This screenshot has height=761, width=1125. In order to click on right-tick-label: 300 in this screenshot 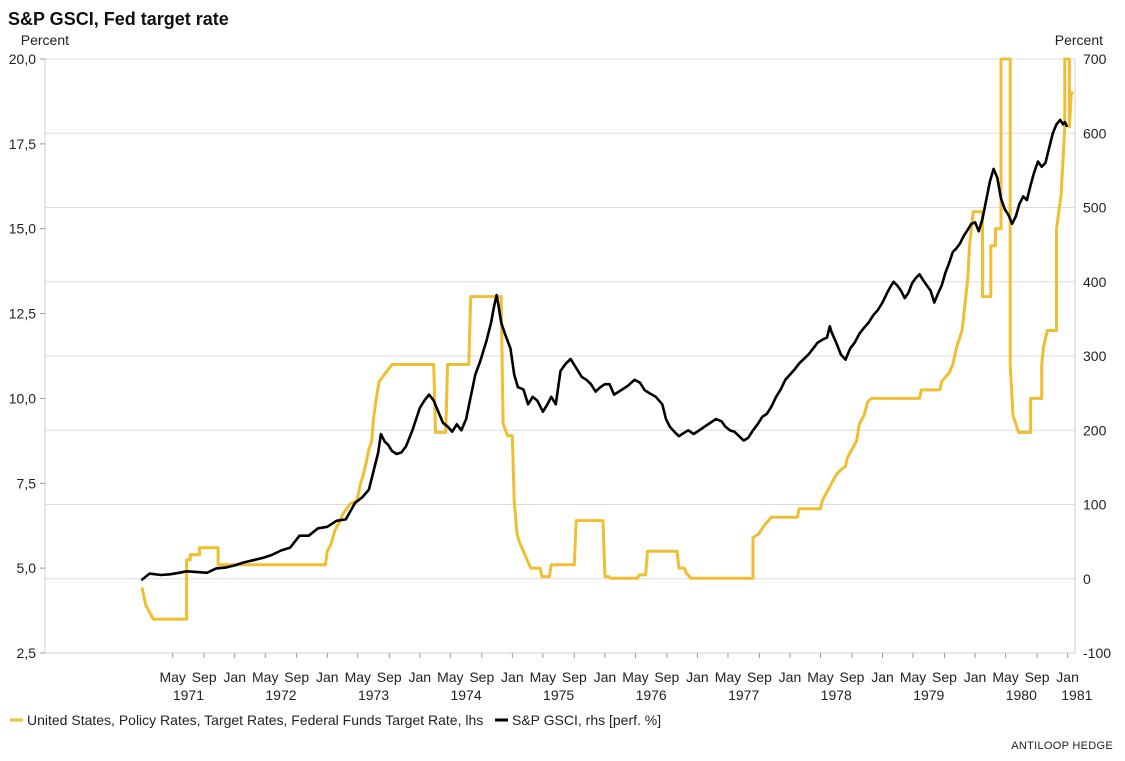, I will do `click(1095, 356)`.